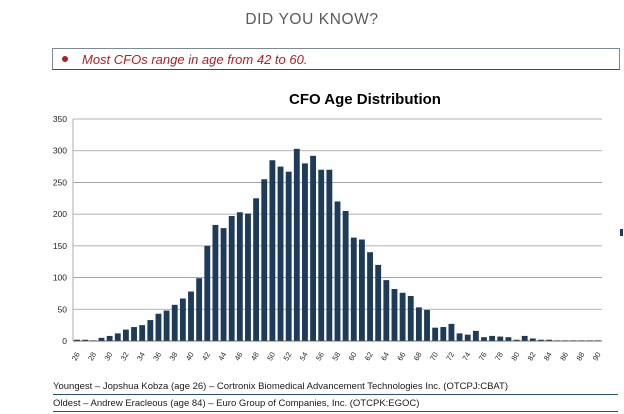 Image resolution: width=624 pixels, height=414 pixels. I want to click on slide-marker, so click(621, 232).